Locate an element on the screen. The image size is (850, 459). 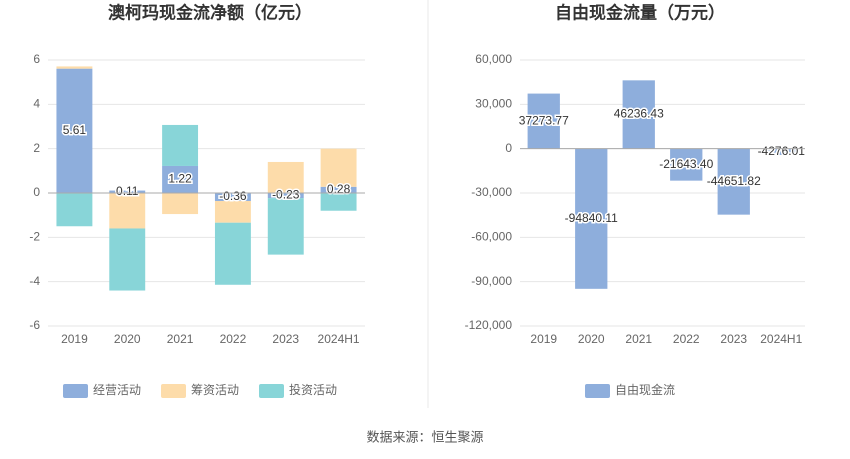
y-tick-label: 4 is located at coordinates (36, 104).